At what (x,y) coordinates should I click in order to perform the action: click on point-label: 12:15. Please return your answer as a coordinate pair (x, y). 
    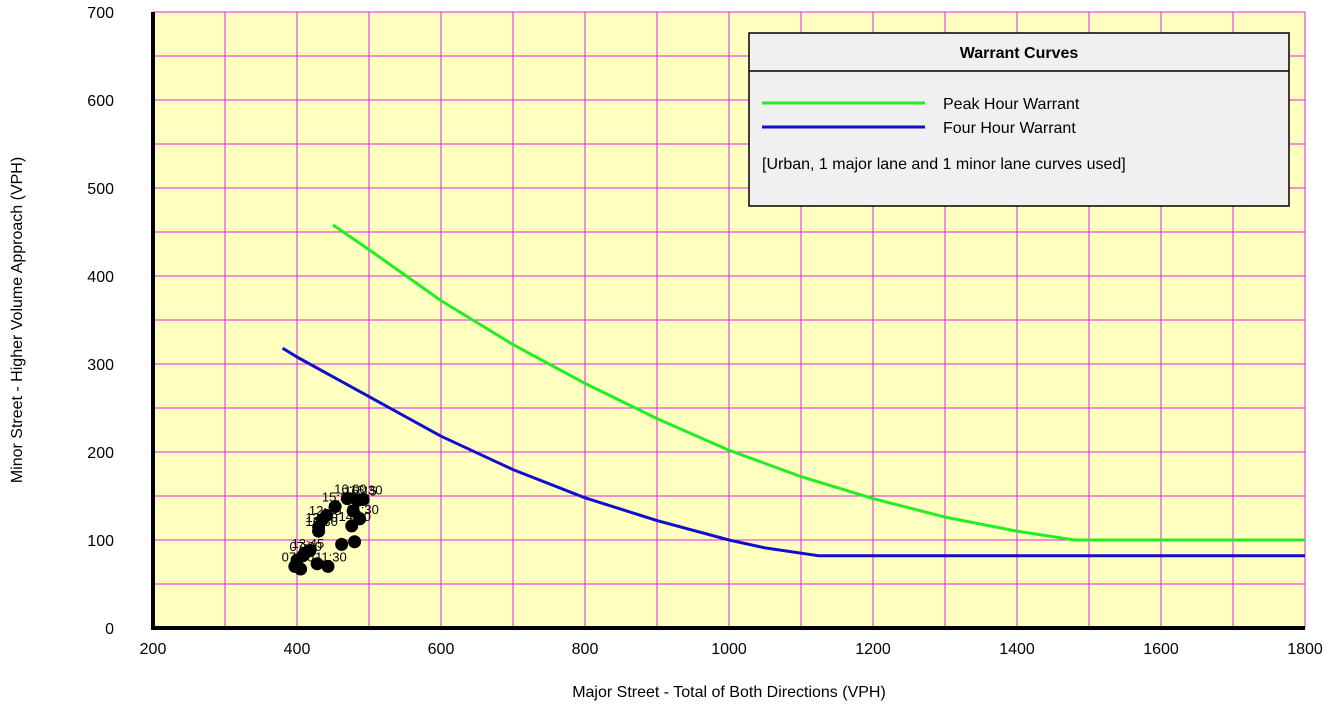
    Looking at the image, I should click on (325, 510).